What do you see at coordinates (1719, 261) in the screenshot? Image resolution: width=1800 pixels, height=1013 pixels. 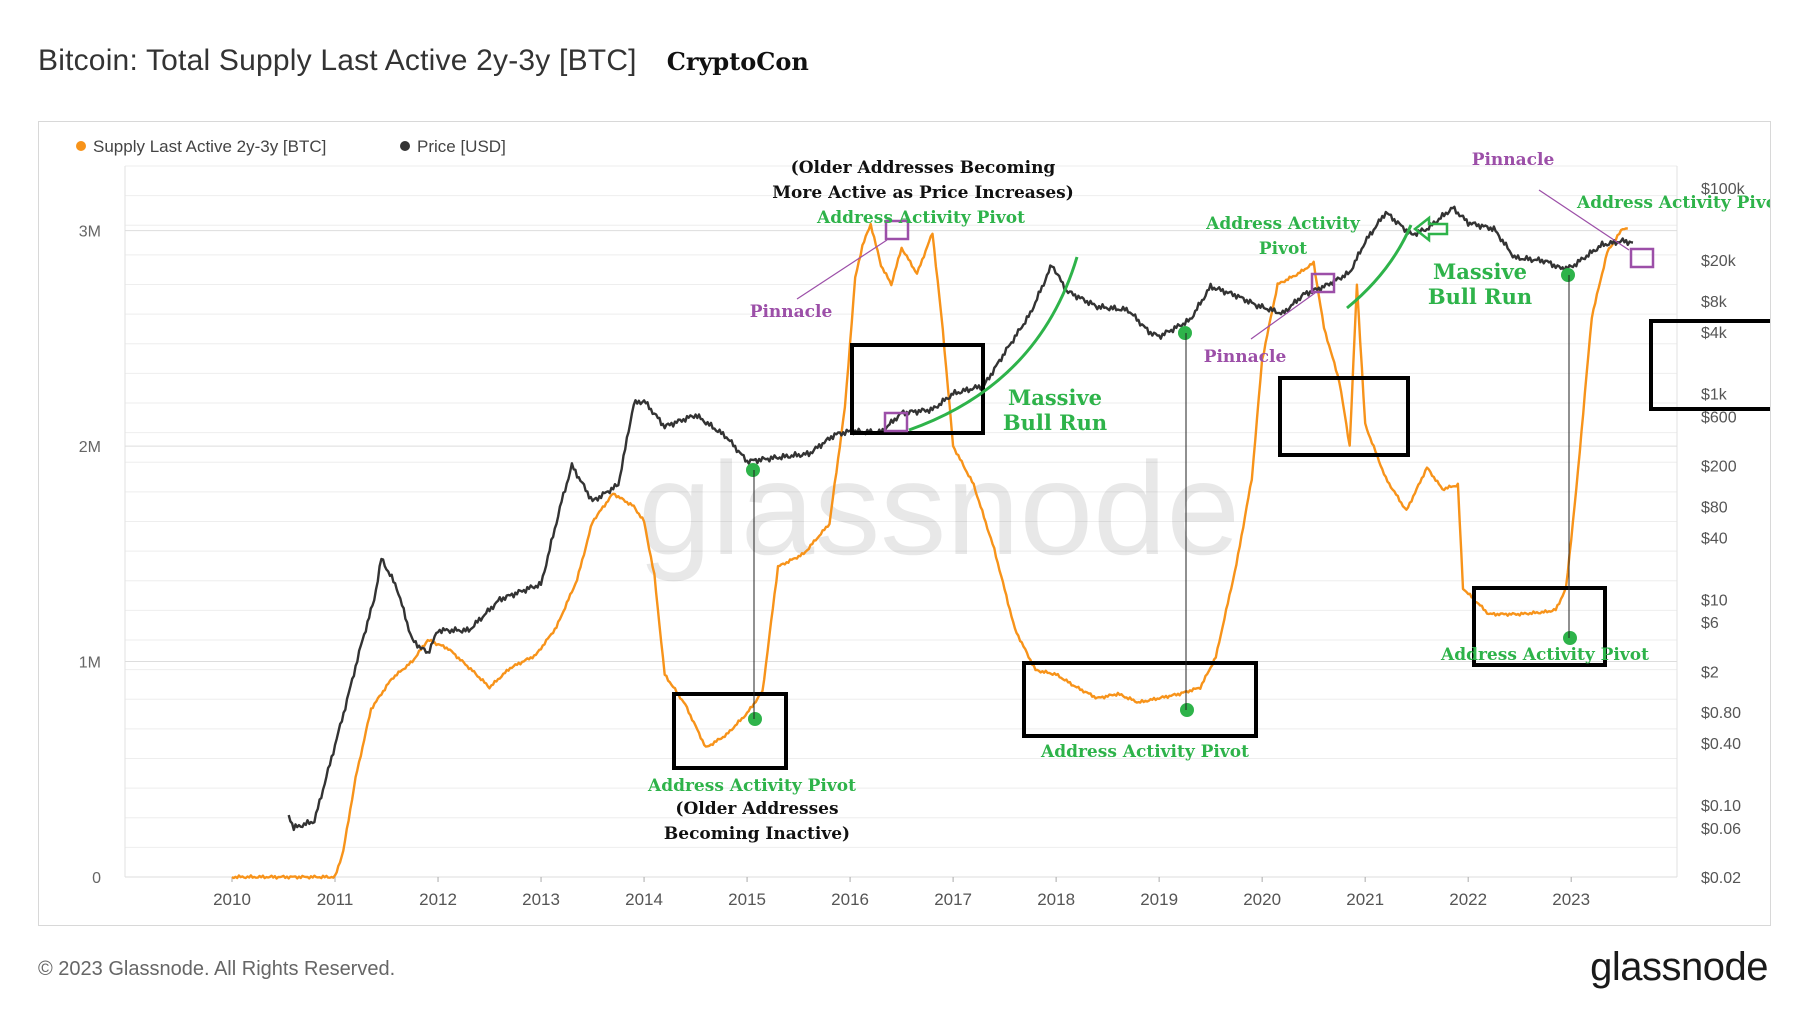 I see `y-right-tick-label: $20k` at bounding box center [1719, 261].